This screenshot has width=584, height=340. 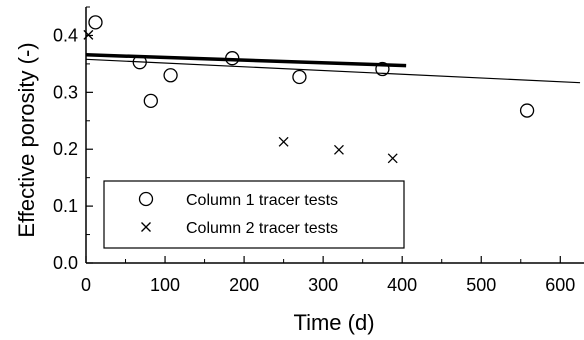 What do you see at coordinates (560, 285) in the screenshot?
I see `x-tick-label: 600` at bounding box center [560, 285].